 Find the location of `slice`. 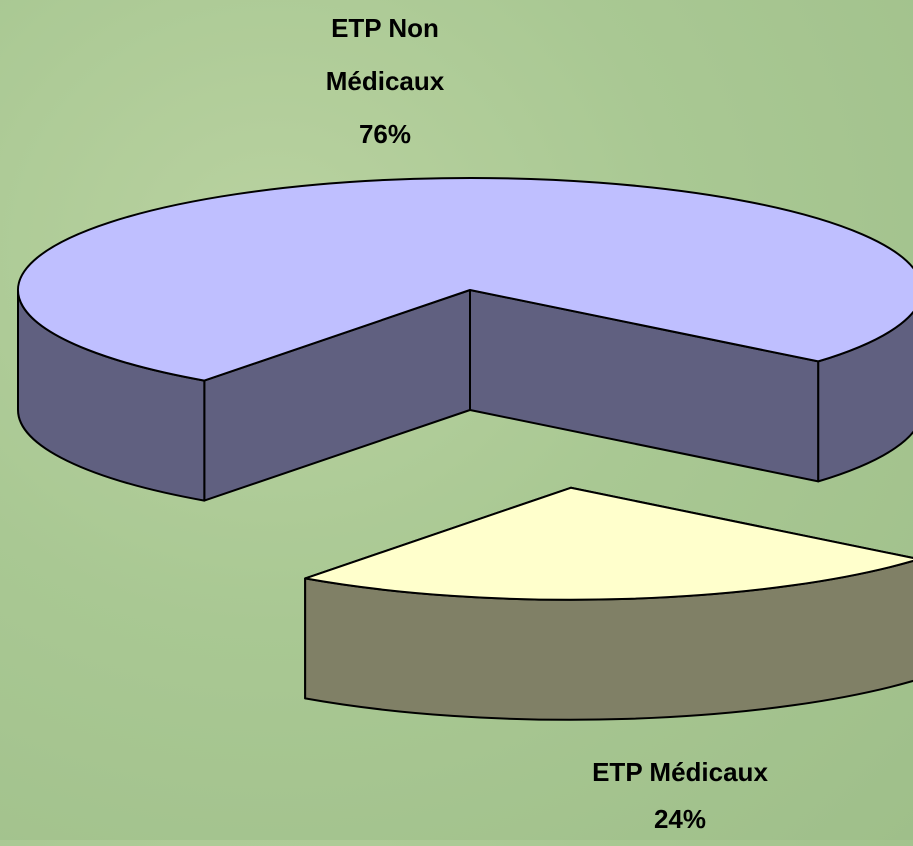

slice is located at coordinates (608, 543).